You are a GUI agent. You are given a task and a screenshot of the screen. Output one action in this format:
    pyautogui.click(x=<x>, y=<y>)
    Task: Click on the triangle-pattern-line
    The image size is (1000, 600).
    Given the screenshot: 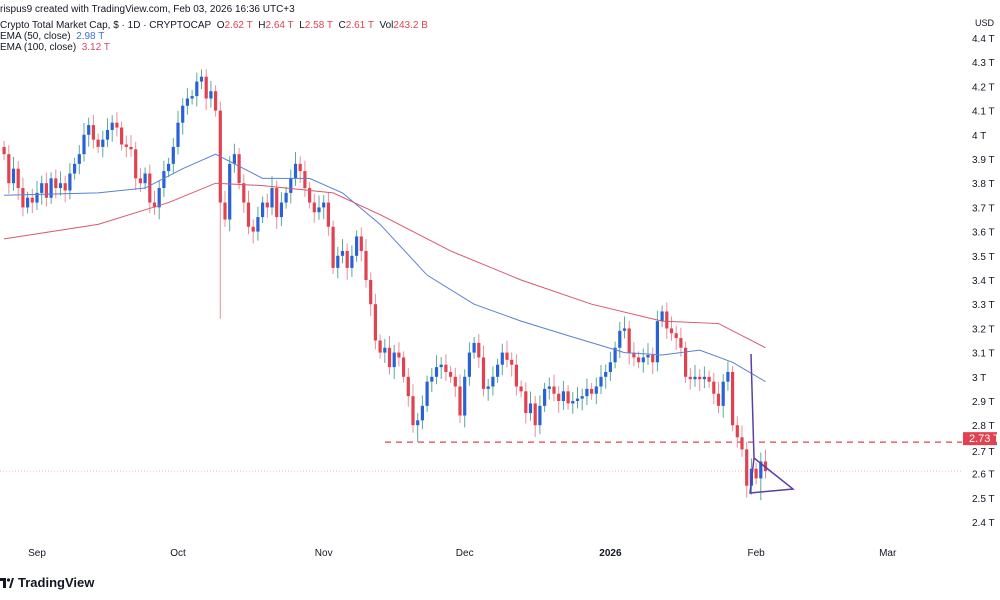 What is the action you would take?
    pyautogui.click(x=772, y=423)
    